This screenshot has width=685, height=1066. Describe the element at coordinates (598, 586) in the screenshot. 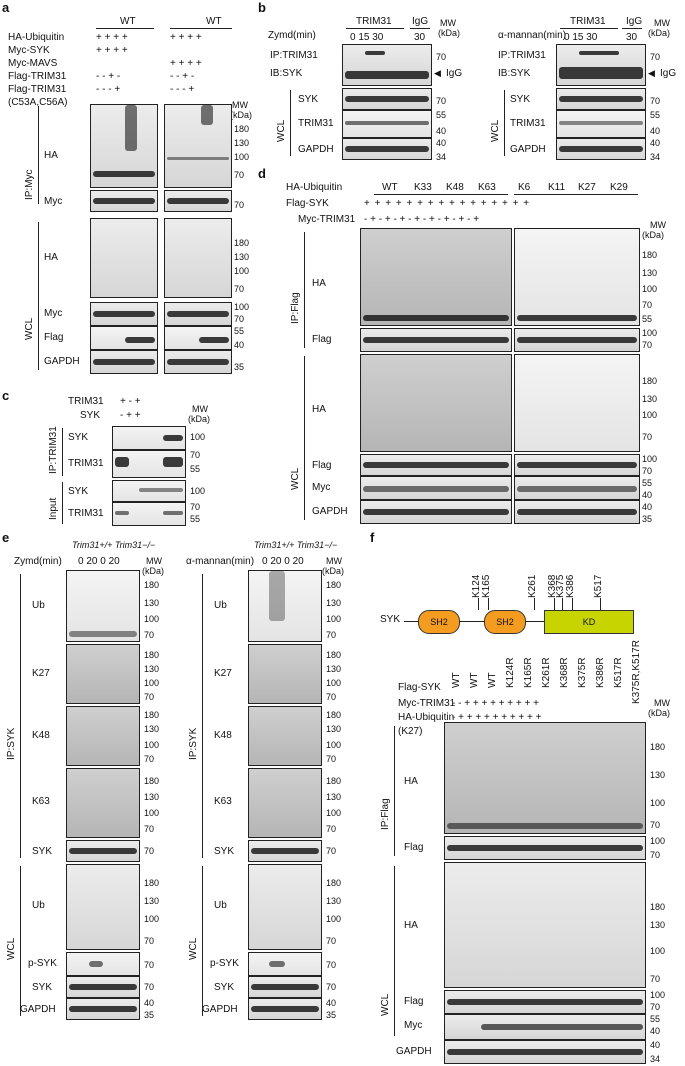

I see `site-label: K517` at that location.